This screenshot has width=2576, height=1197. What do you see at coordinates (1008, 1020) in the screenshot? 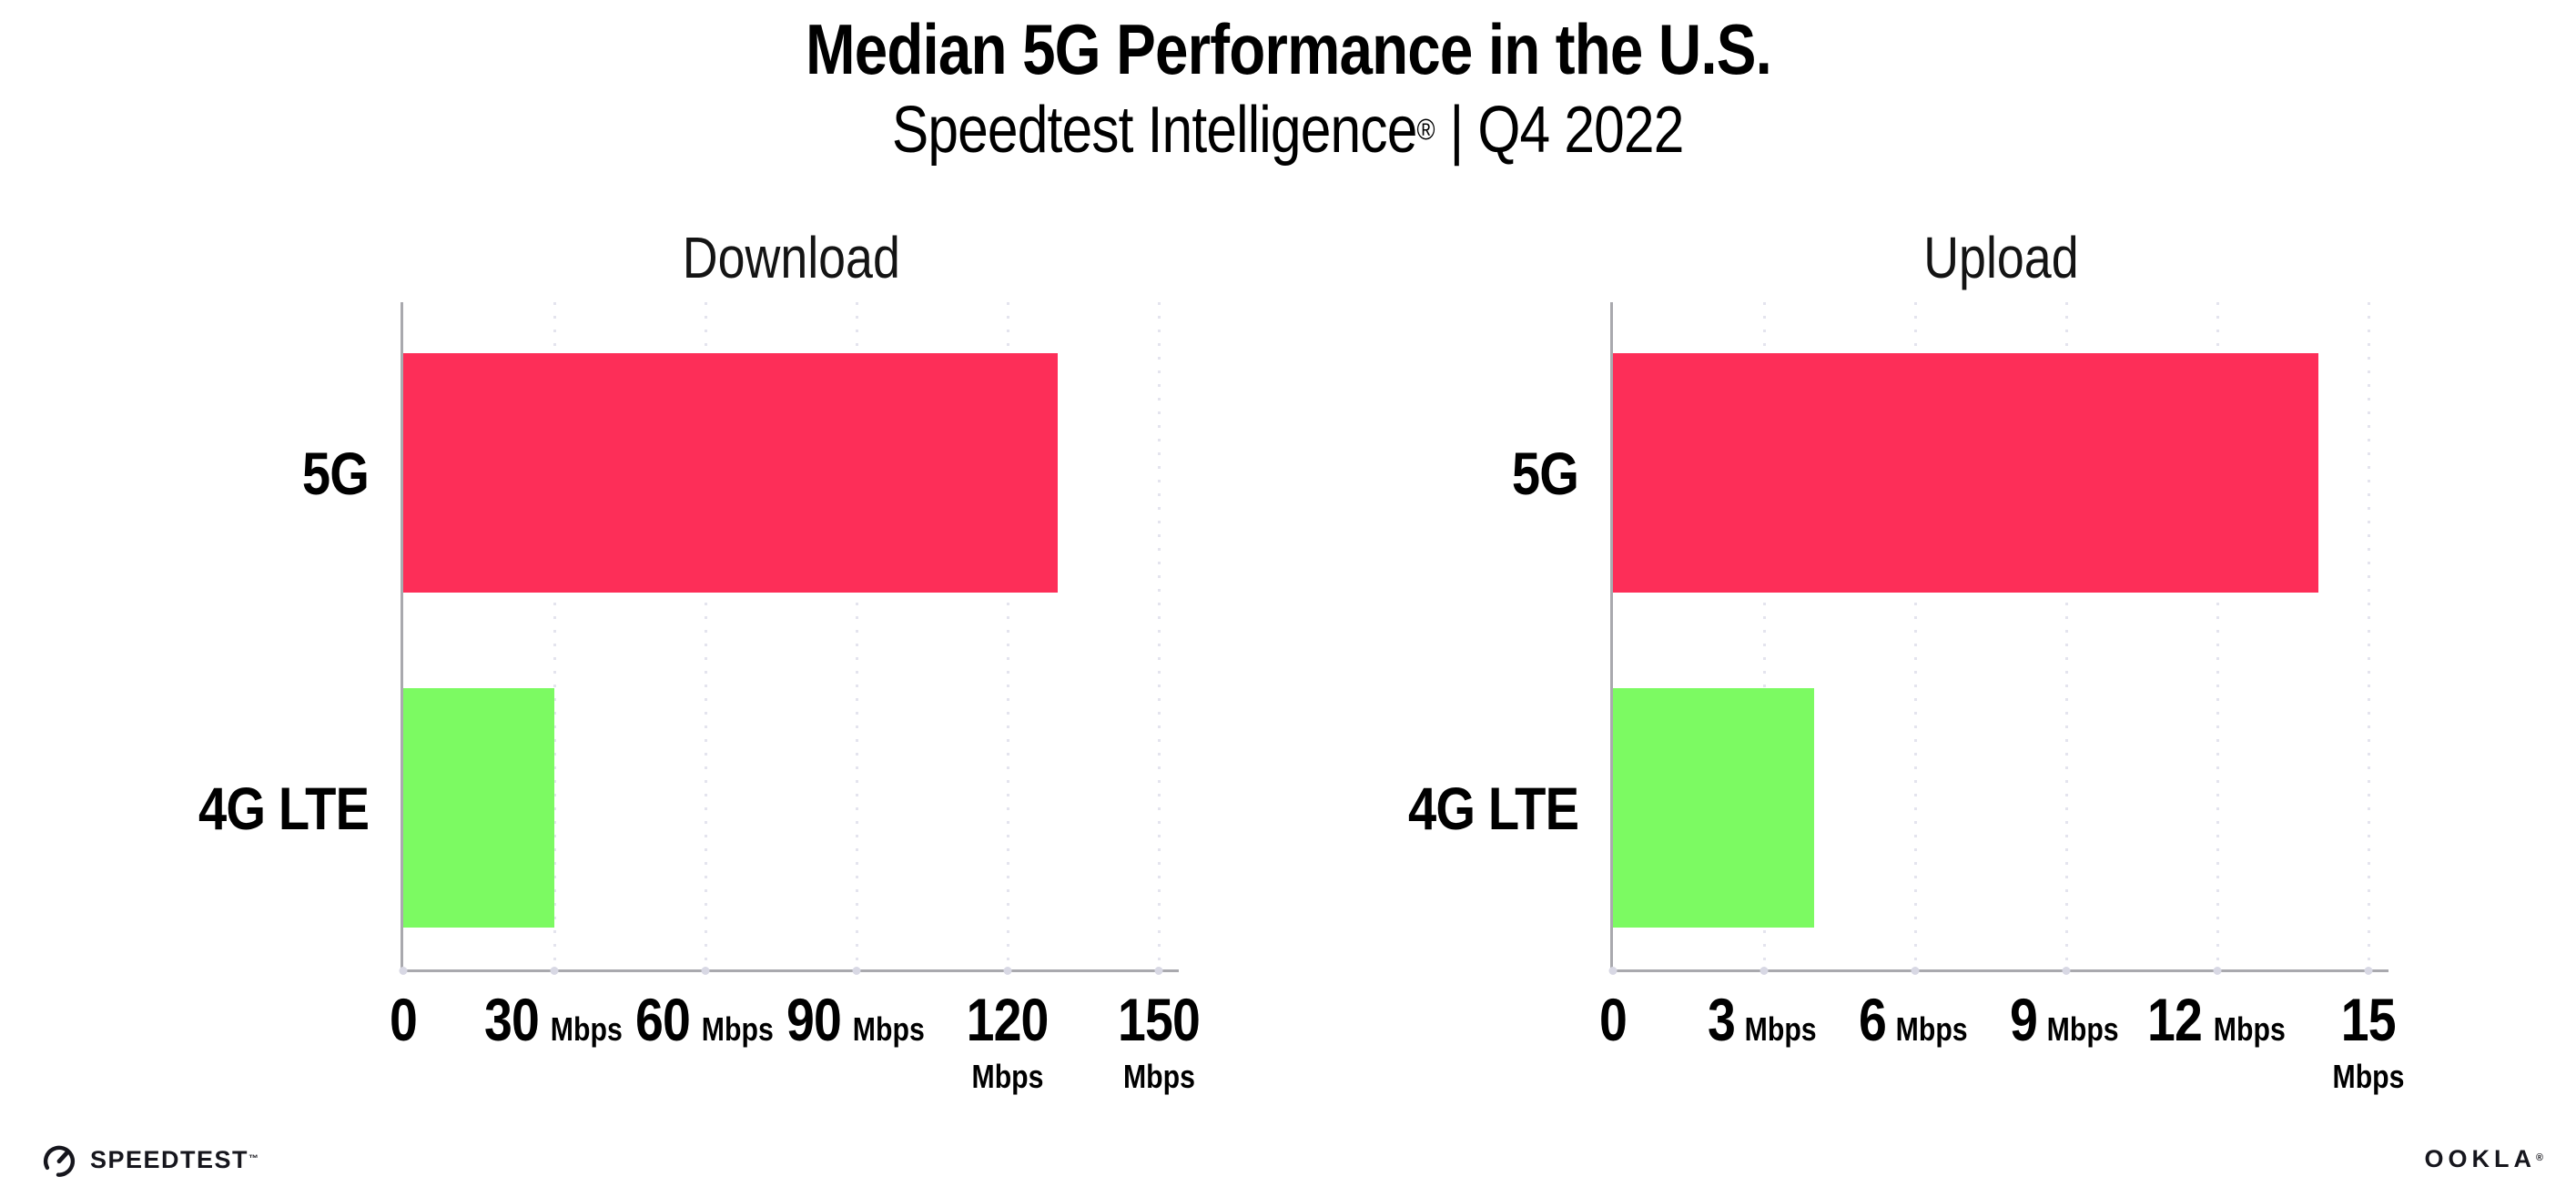
I see `tick-value: 120` at bounding box center [1008, 1020].